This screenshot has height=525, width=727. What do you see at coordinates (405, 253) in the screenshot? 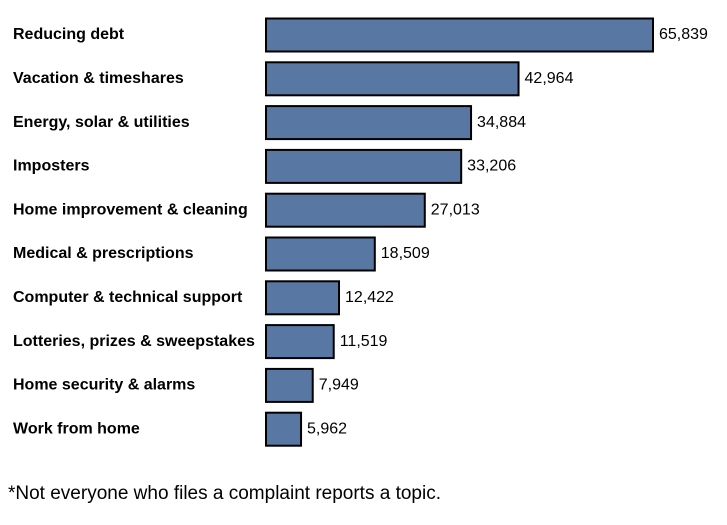
I see `value-label: 18,509` at bounding box center [405, 253].